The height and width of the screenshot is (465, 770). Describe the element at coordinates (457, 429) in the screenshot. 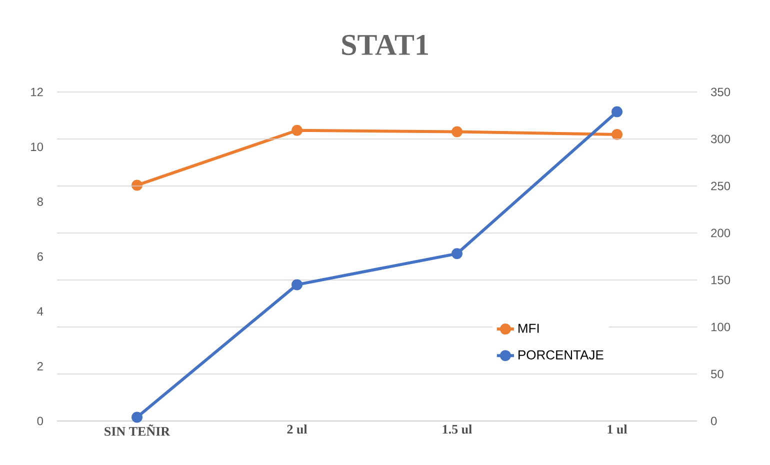

I see `x-tick-label: 1.5 ul` at that location.